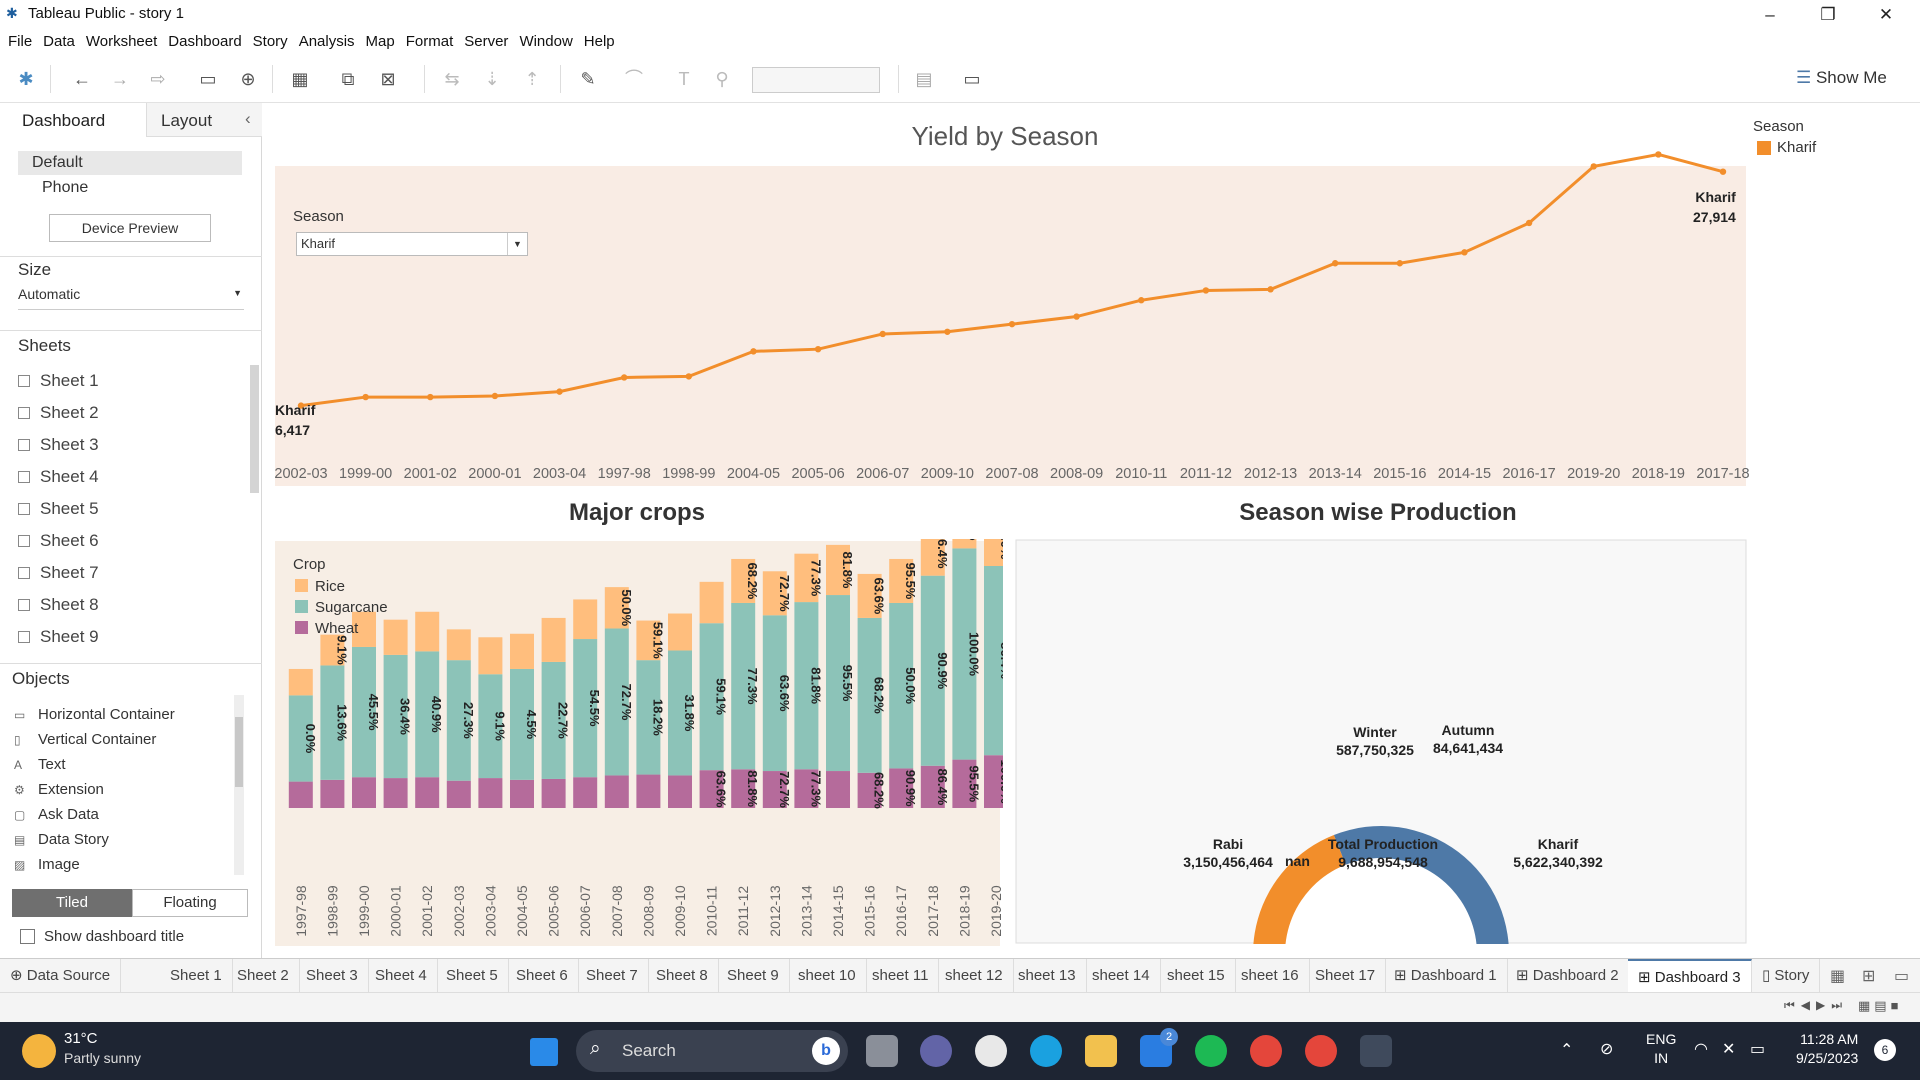  I want to click on sheet-item: Sheet 8, so click(58, 607).